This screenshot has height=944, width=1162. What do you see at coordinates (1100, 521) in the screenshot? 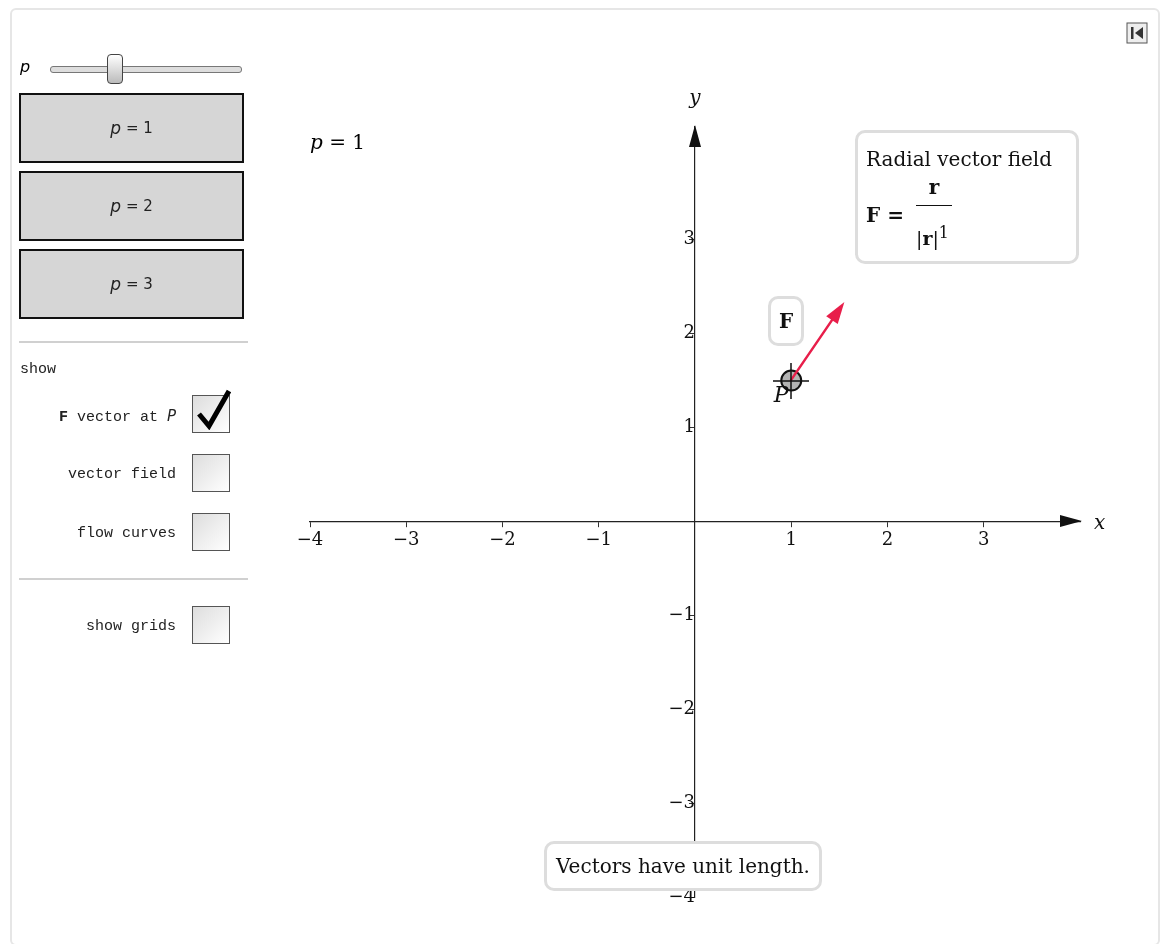
I see `x-axis-title: x` at bounding box center [1100, 521].